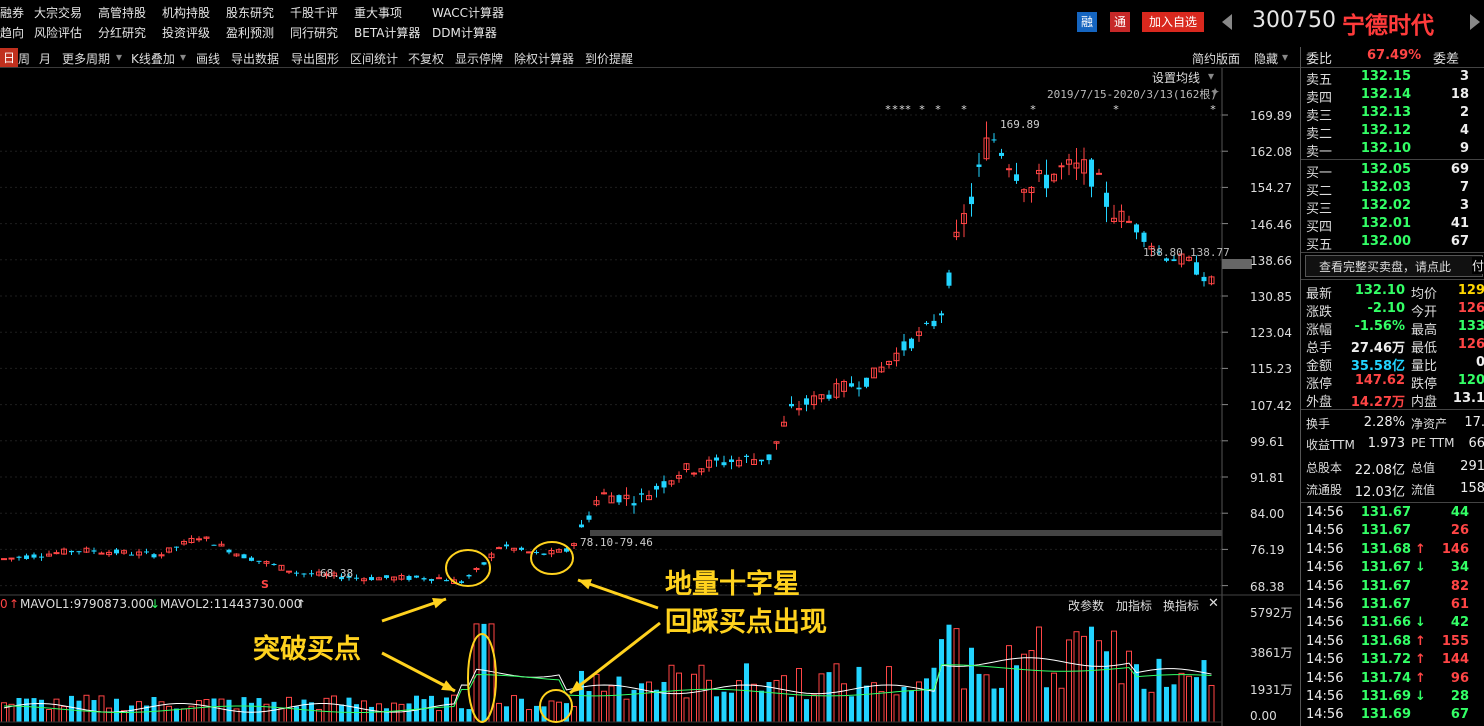 This screenshot has width=1484, height=726. What do you see at coordinates (12, 13) in the screenshot?
I see `menu-rongquan: 融券` at bounding box center [12, 13].